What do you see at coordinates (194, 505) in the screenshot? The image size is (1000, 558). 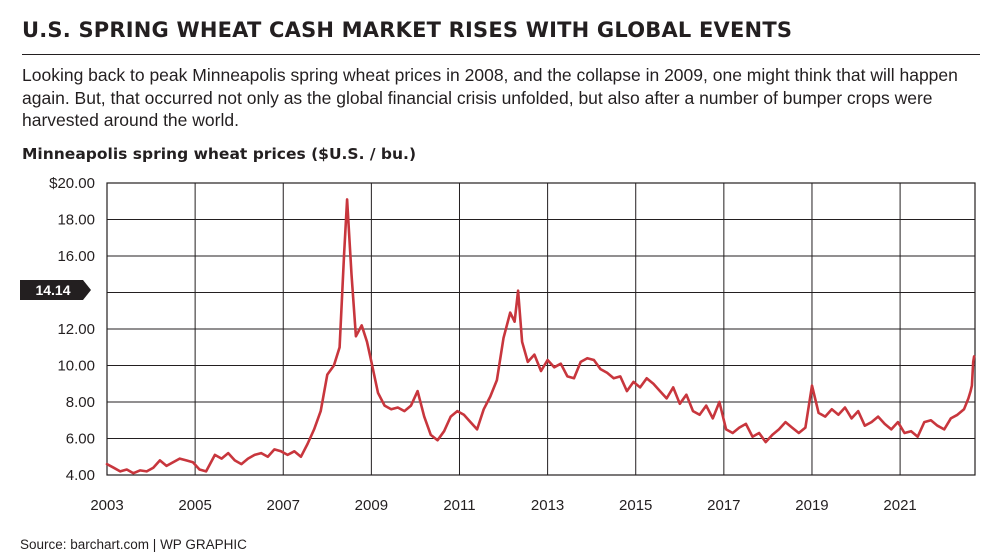 I see `x-tick-label-2005: 2005` at bounding box center [194, 505].